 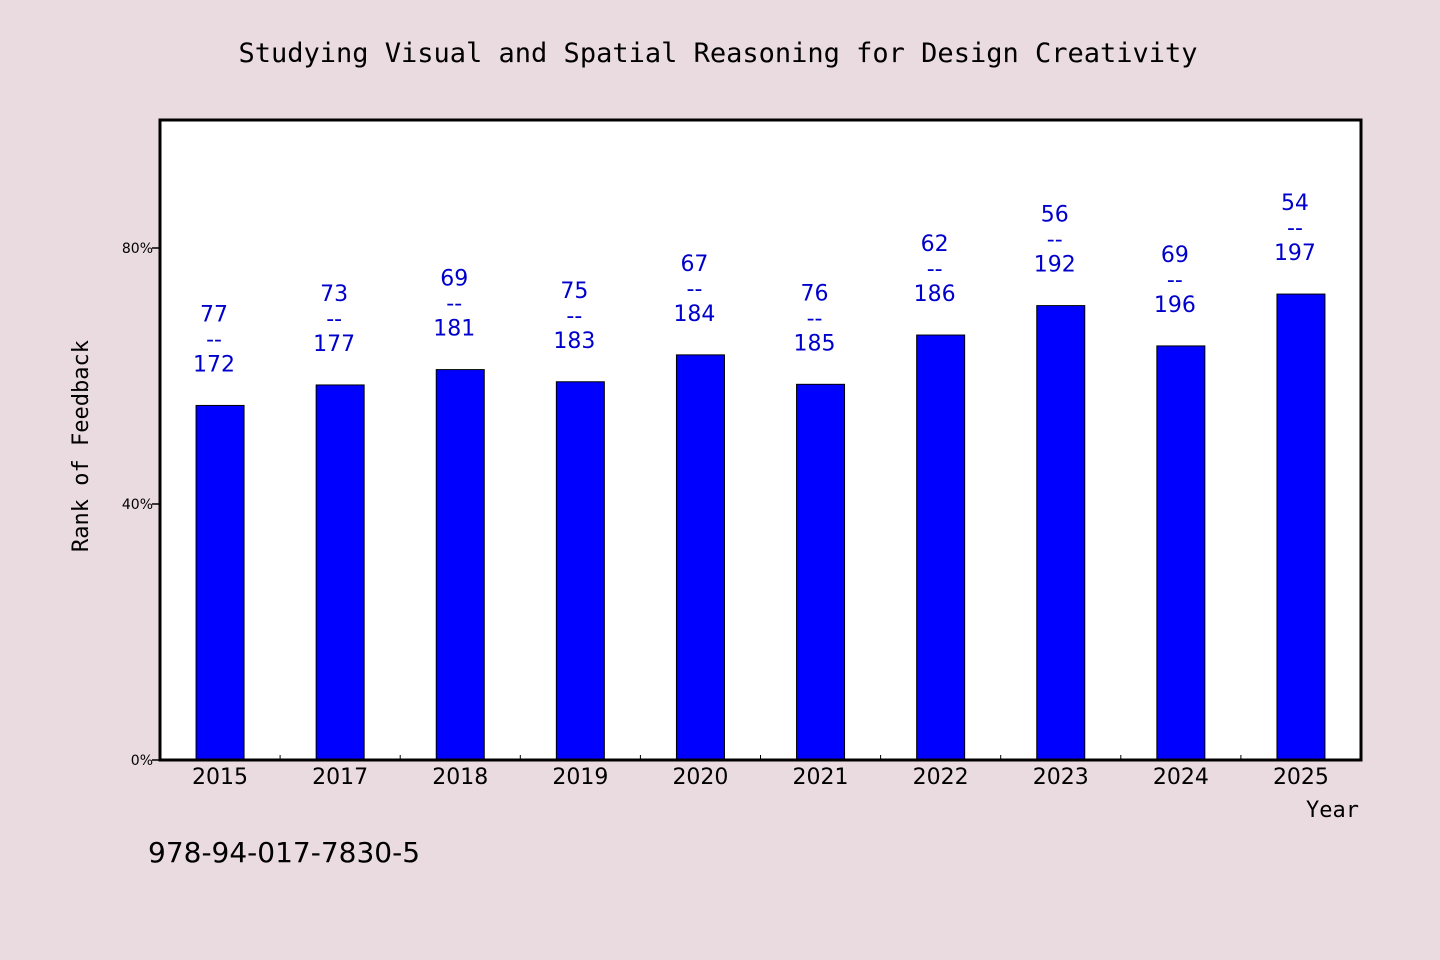 What do you see at coordinates (220, 777) in the screenshot?
I see `x-tick-label: 2015` at bounding box center [220, 777].